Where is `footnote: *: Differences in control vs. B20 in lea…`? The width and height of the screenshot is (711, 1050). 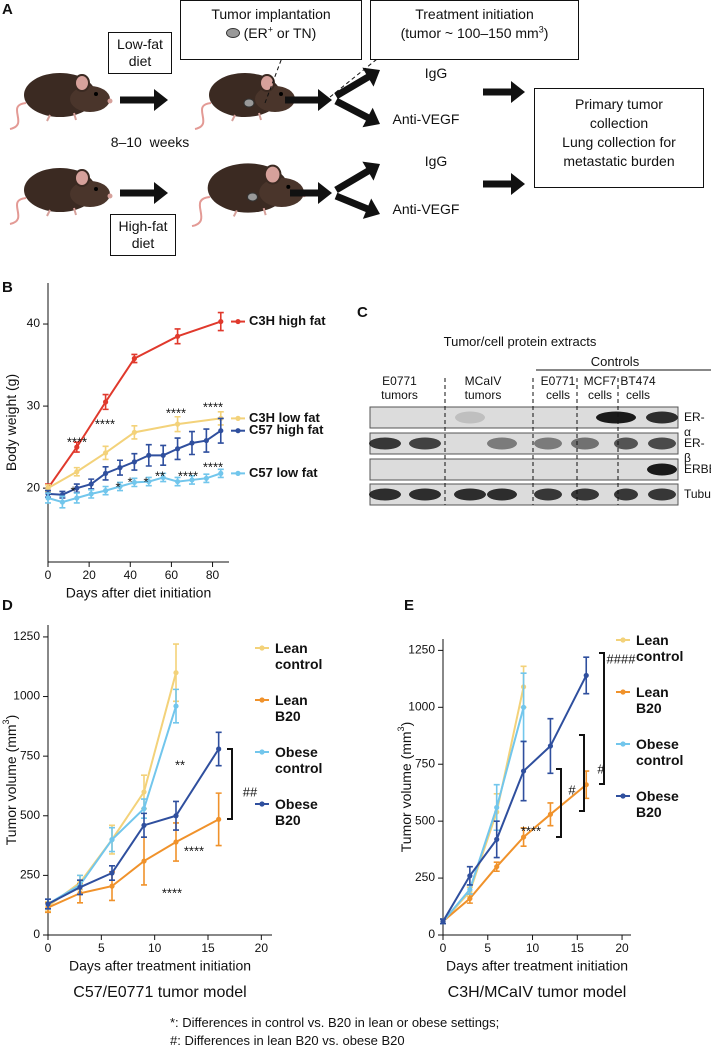
footnote: *: Differences in control vs. B20 in lea… is located at coordinates (335, 1022).